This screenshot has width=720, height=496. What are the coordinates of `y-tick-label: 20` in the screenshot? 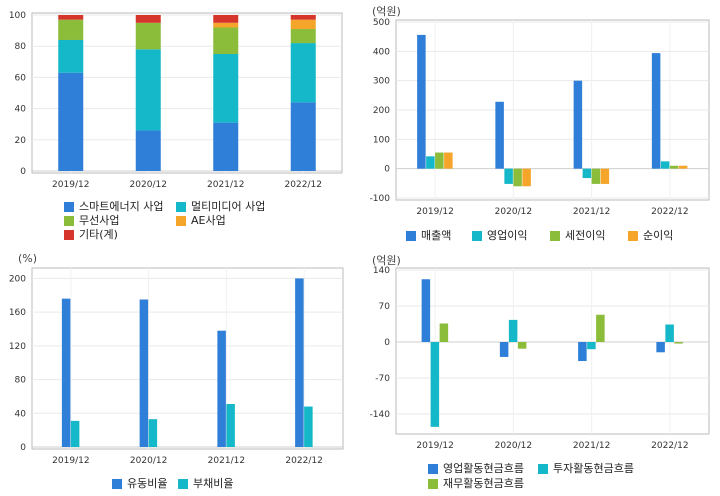 It's located at (21, 141).